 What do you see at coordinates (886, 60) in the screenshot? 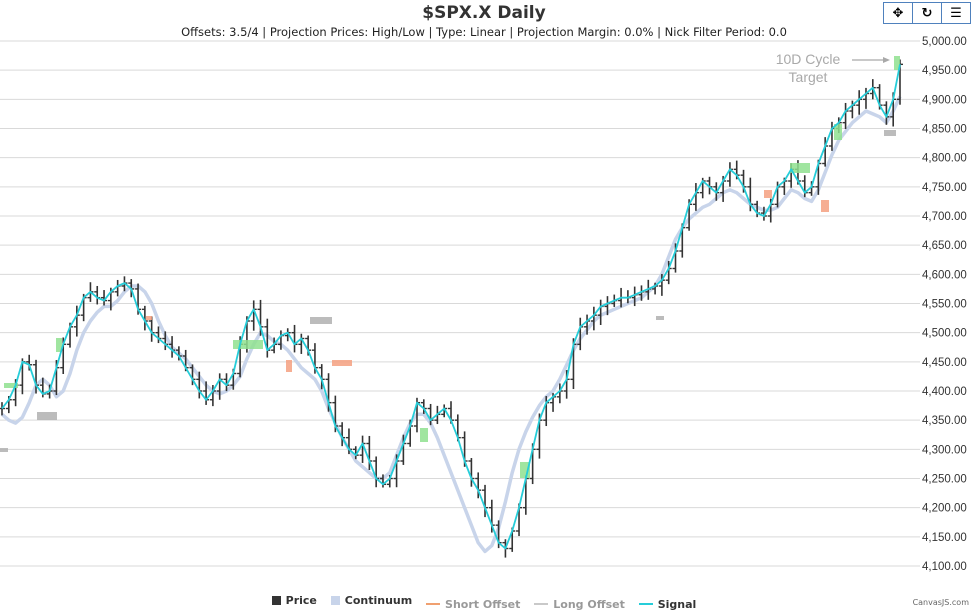
I see `annotation-arrow-head` at bounding box center [886, 60].